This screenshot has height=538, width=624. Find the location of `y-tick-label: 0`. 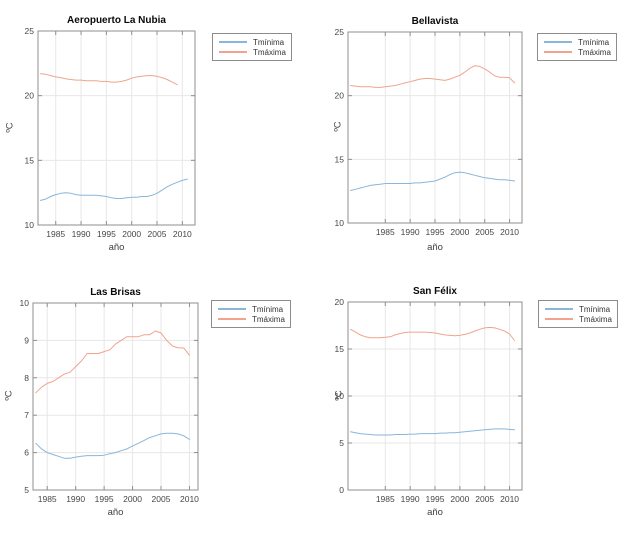

y-tick-label: 0 is located at coordinates (341, 490).